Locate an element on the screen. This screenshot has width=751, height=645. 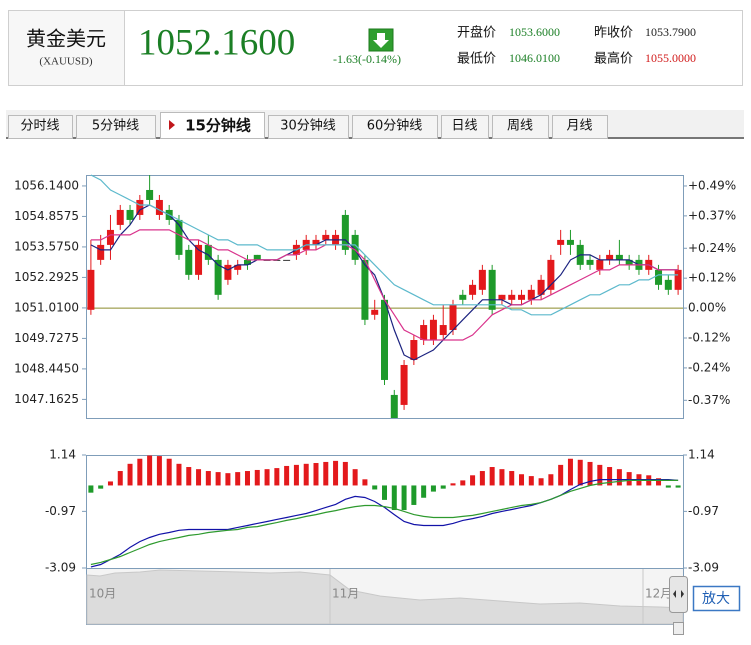
stat-value: 1053.6000 is located at coordinates (534, 32).